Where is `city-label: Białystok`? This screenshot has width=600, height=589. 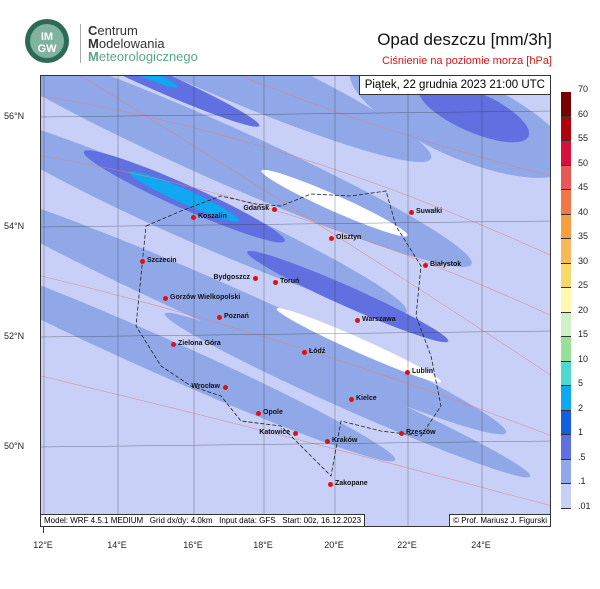
city-label: Białystok is located at coordinates (446, 264).